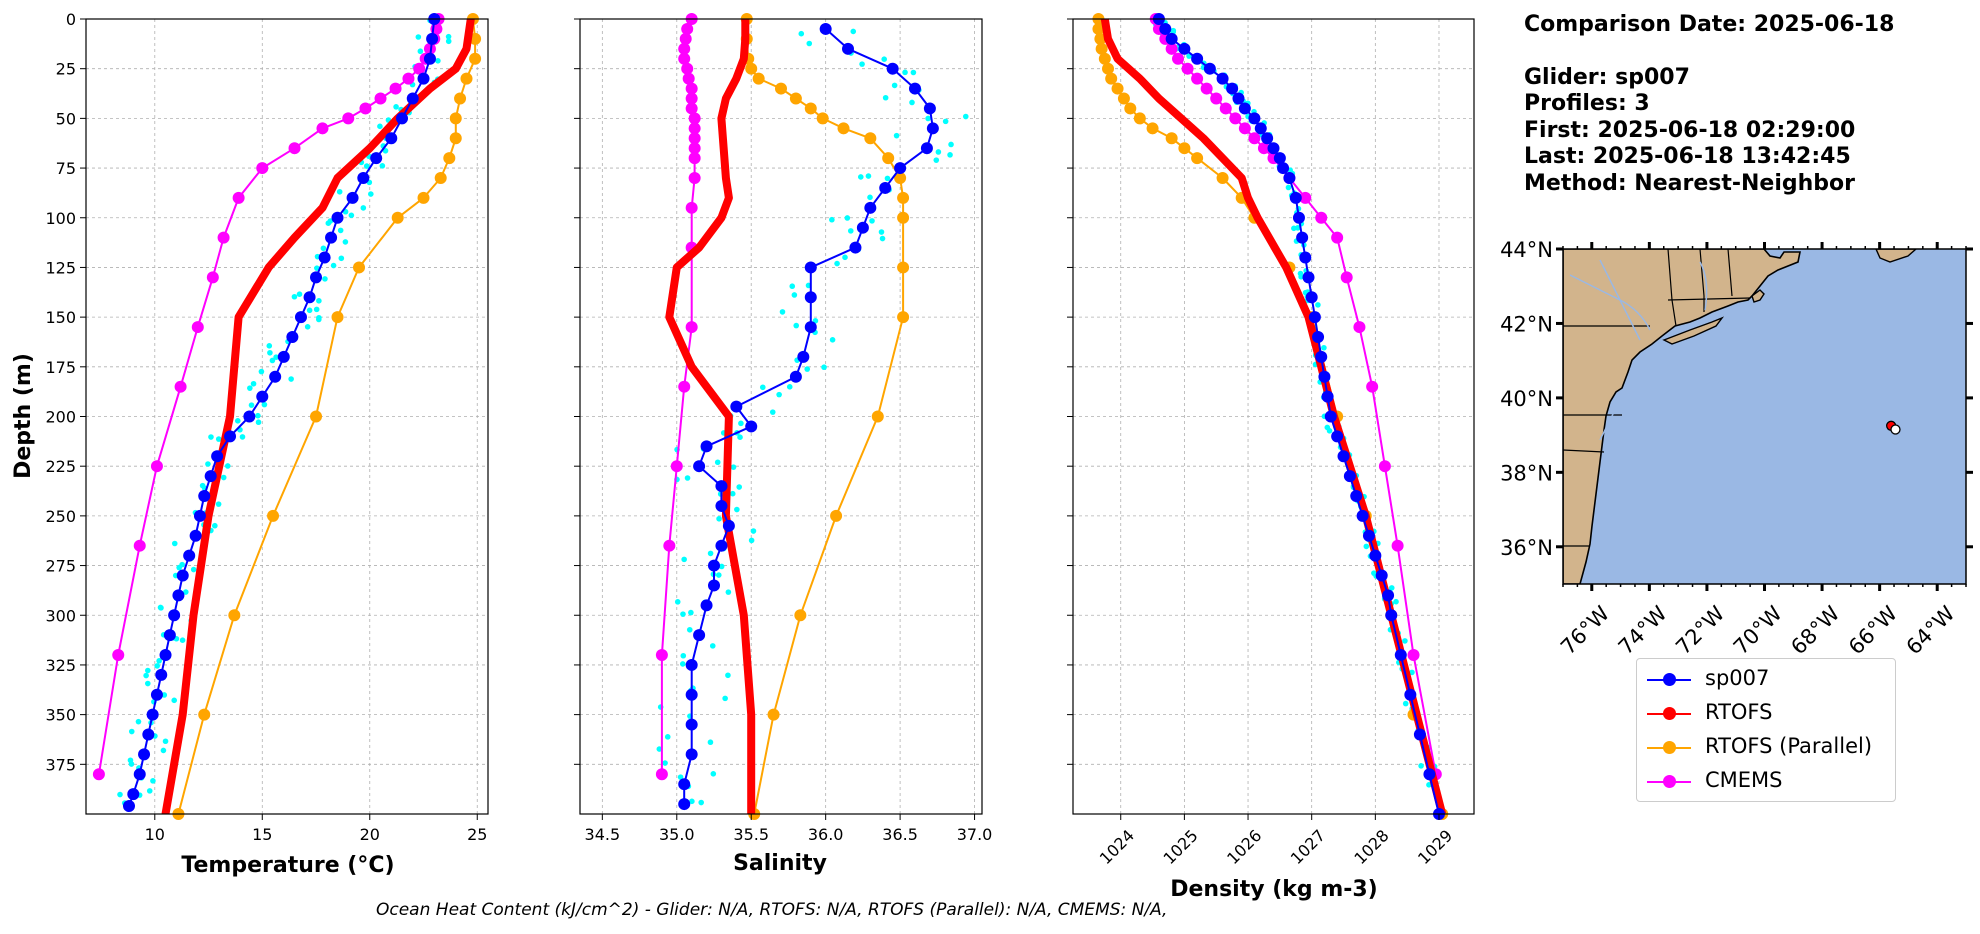  What do you see at coordinates (1693, 330) in the screenshot?
I see `map-long-island` at bounding box center [1693, 330].